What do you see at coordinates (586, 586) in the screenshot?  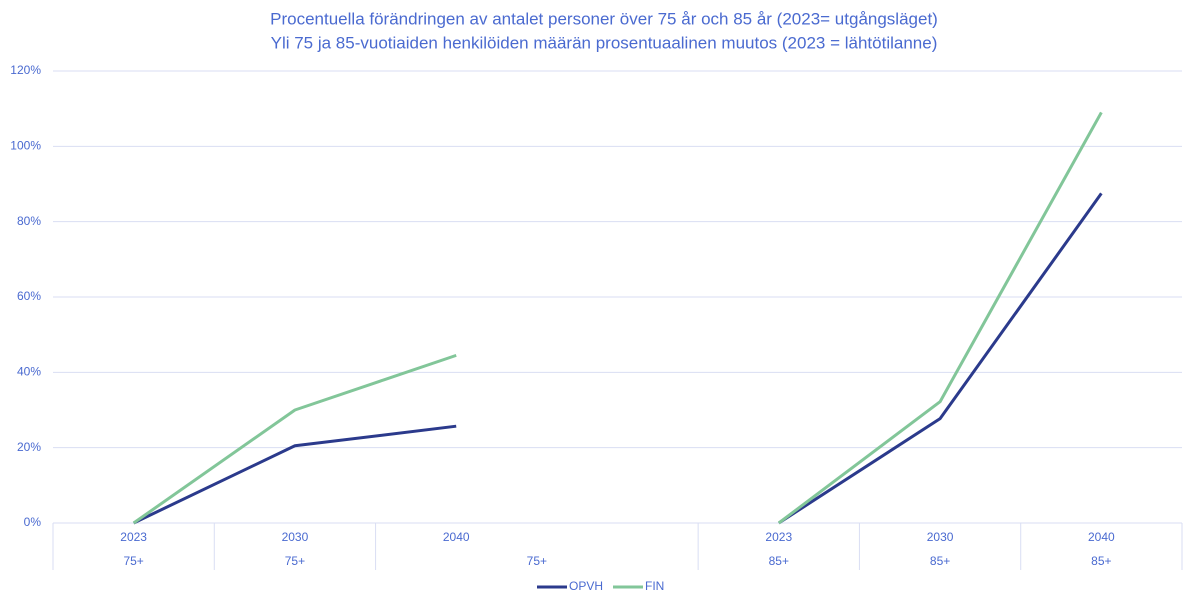 I see `legend-label: OPVH` at bounding box center [586, 586].